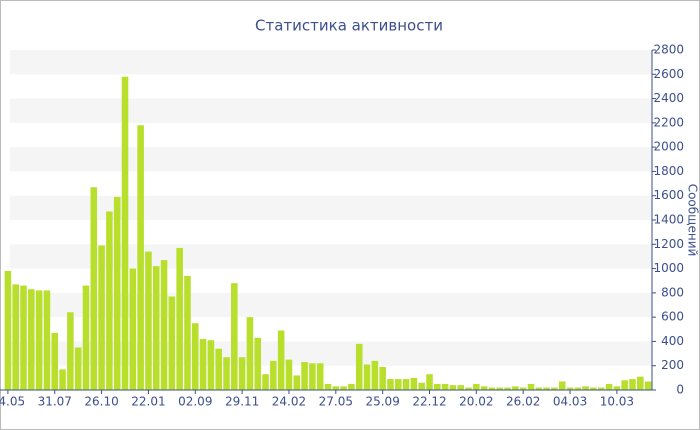  What do you see at coordinates (672, 341) in the screenshot?
I see `y-tick-label: 400` at bounding box center [672, 341].